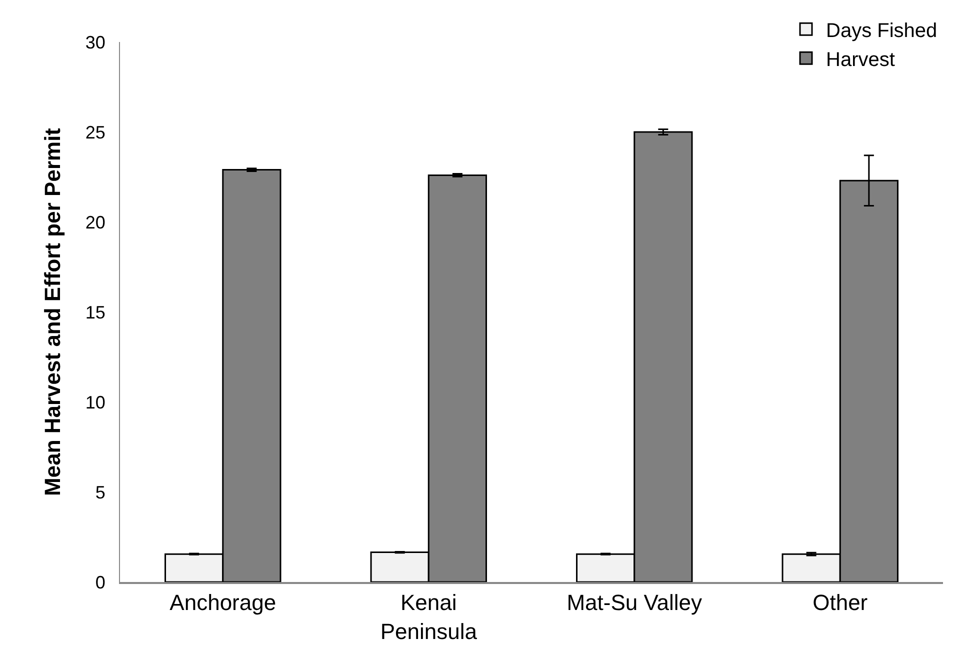 Image resolution: width=953 pixels, height=664 pixels. What do you see at coordinates (223, 603) in the screenshot?
I see `x-tick-label: Anchorage` at bounding box center [223, 603].